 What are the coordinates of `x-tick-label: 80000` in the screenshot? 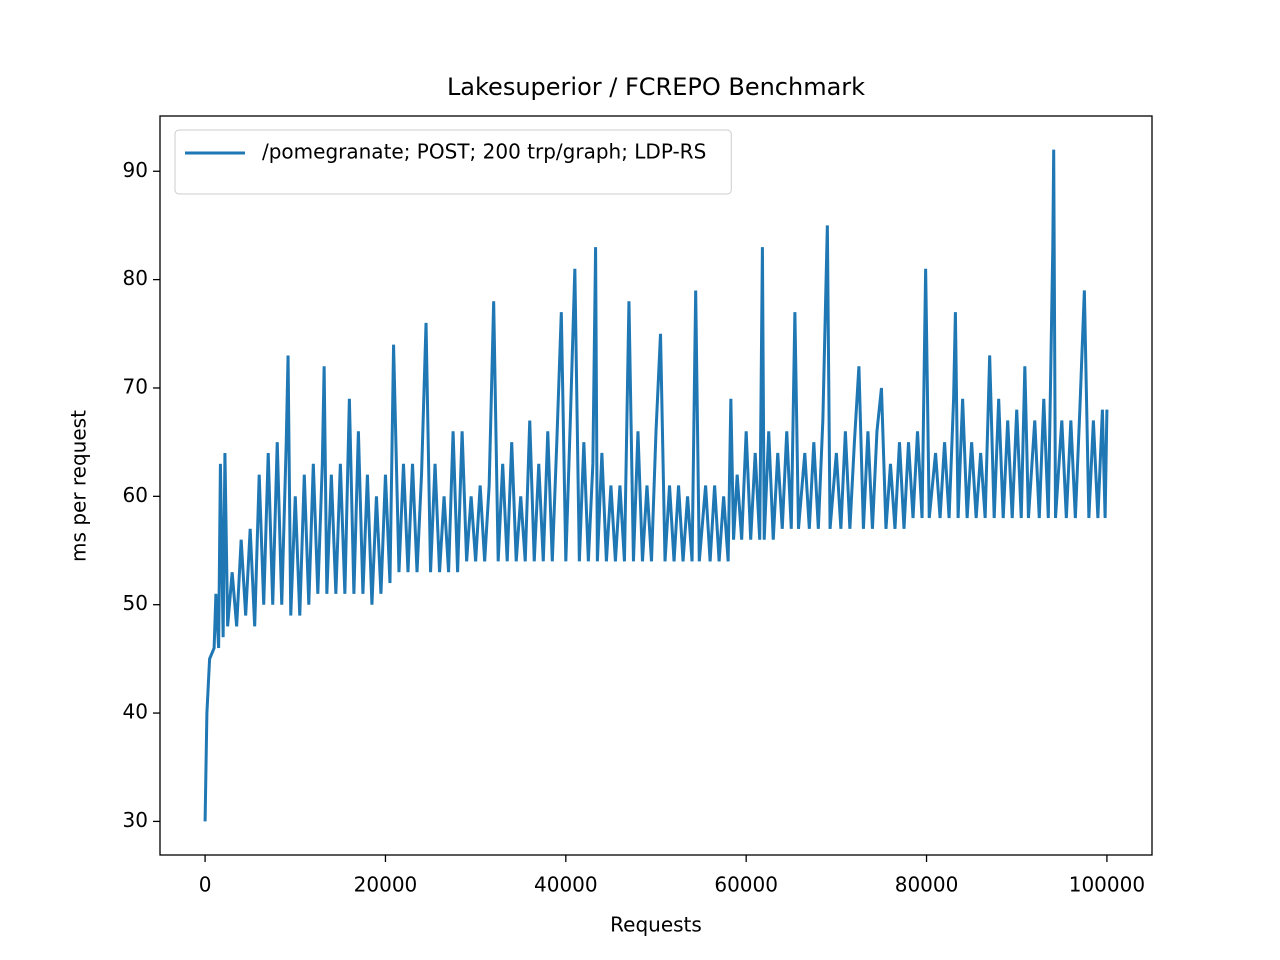 It's located at (927, 885).